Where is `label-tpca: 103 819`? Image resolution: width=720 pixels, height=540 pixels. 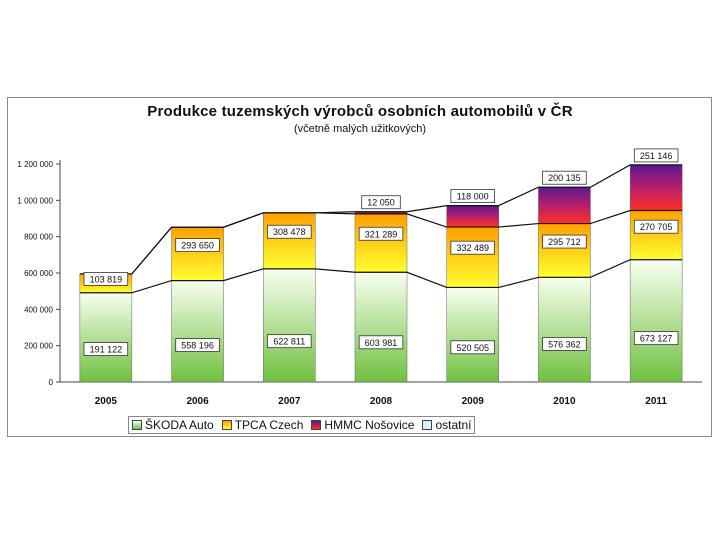 label-tpca: 103 819 is located at coordinates (106, 279).